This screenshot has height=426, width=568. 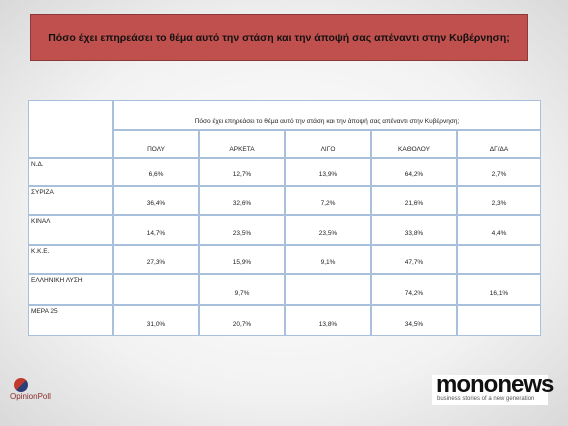 What do you see at coordinates (242, 144) in the screenshot?
I see `column-header: ΑΡΚΕΤΑ` at bounding box center [242, 144].